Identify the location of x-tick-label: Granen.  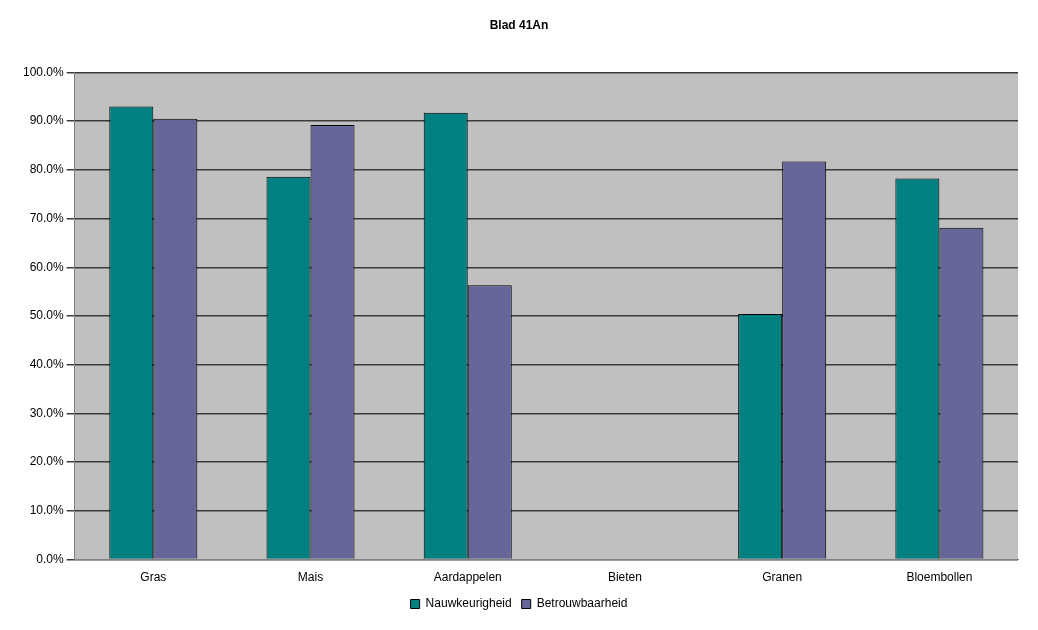
(782, 577).